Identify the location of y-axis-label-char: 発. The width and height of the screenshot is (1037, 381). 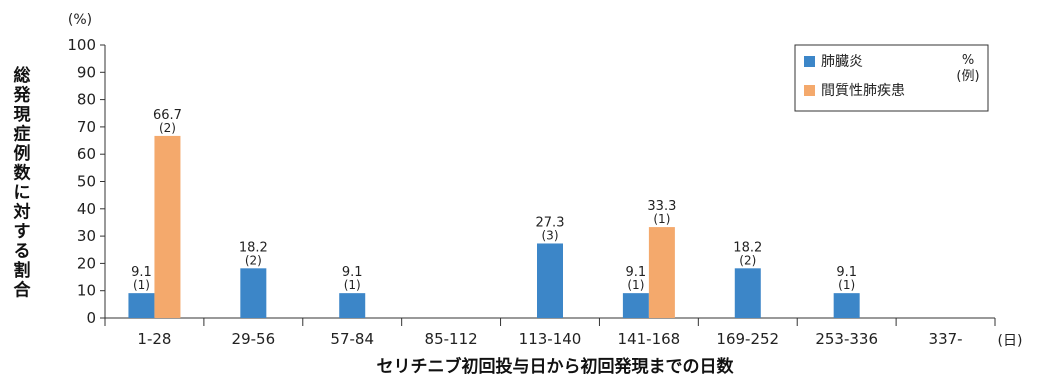
(22, 94).